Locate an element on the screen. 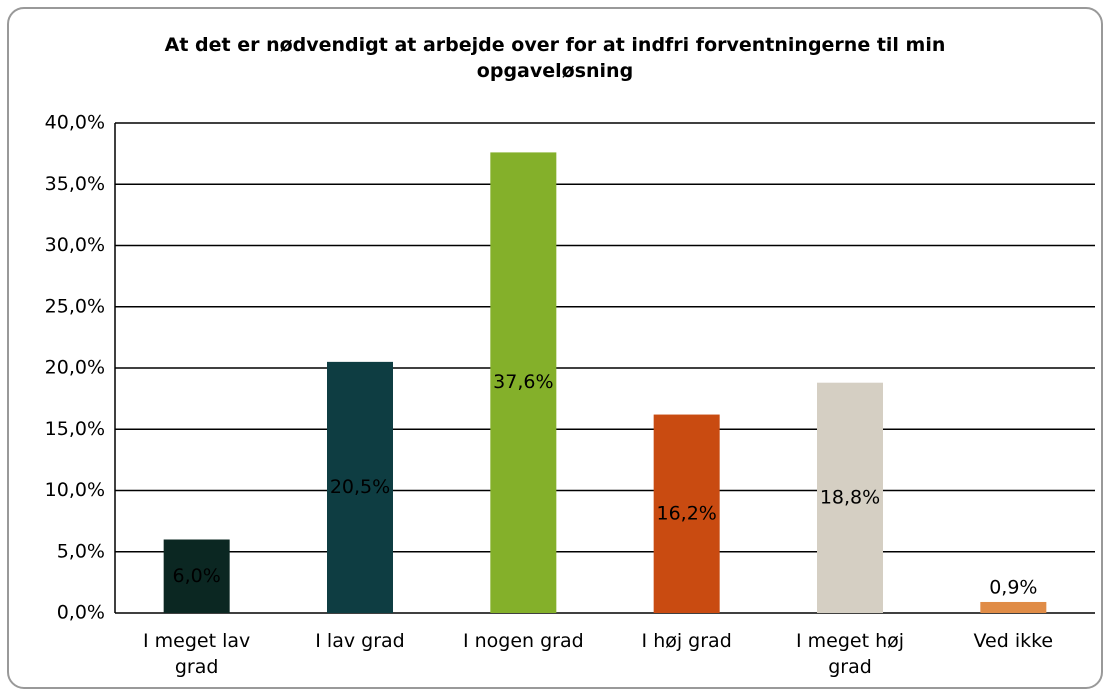 This screenshot has height=696, width=1110. data-label: 16,2% is located at coordinates (686, 513).